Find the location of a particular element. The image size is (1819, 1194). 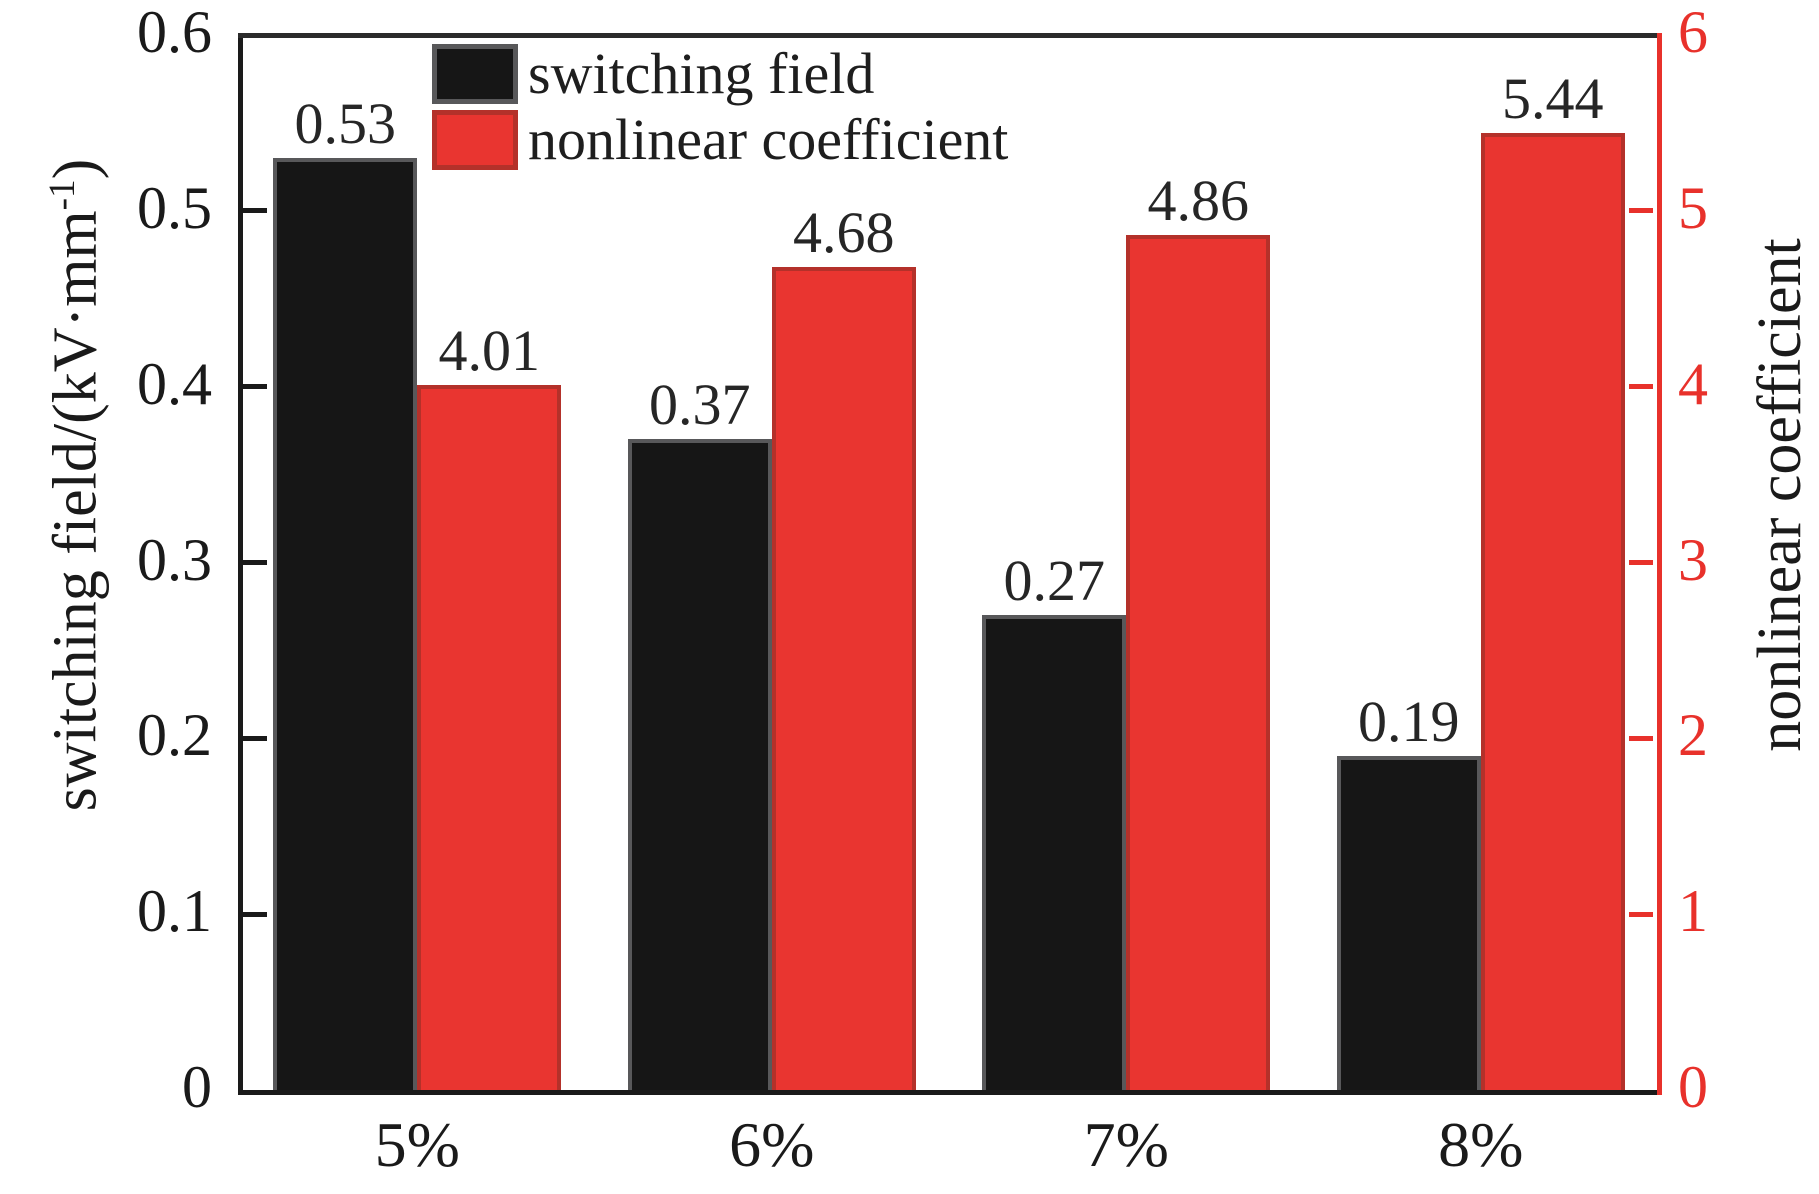

x-tick-label-8%: 8% is located at coordinates (1481, 1144).